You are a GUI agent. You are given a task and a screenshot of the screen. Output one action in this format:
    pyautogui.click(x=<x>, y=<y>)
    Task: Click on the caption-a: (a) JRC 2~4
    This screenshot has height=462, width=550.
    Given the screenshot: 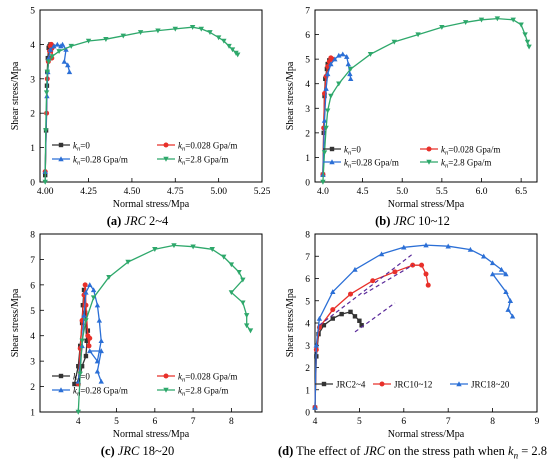 What is the action you would take?
    pyautogui.click(x=137, y=221)
    